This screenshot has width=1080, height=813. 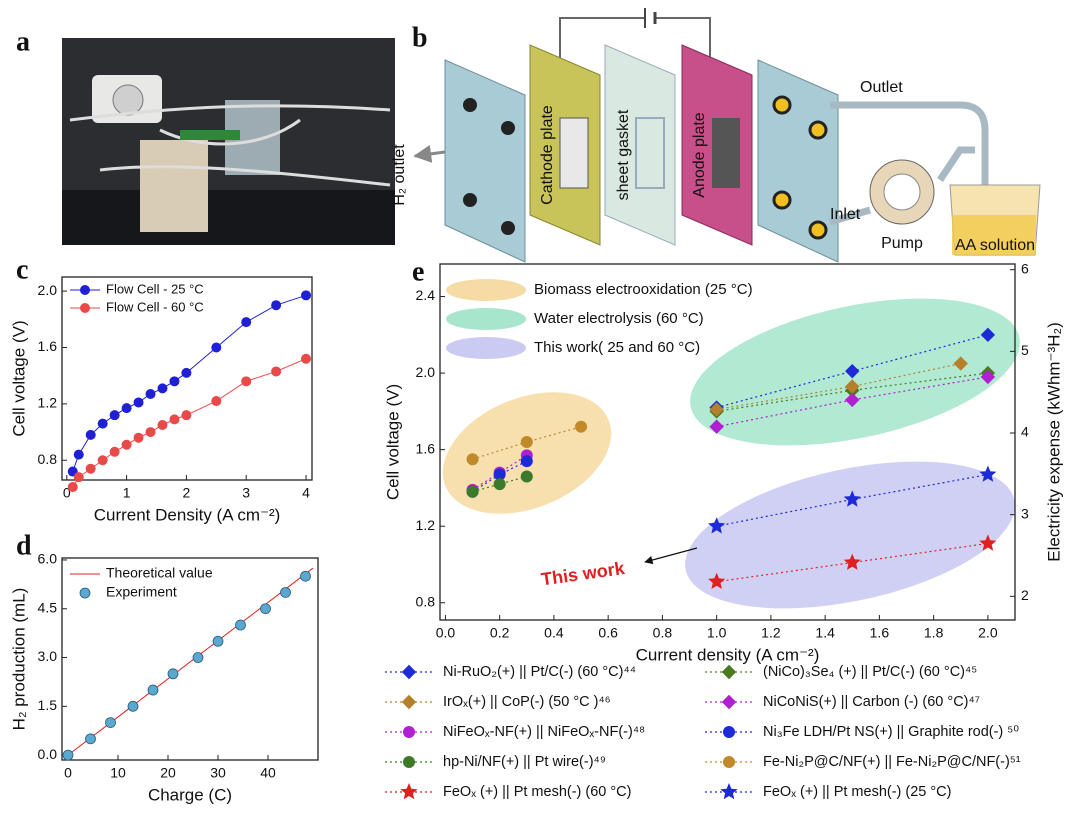 I want to click on annotation: This work, so click(x=583, y=574).